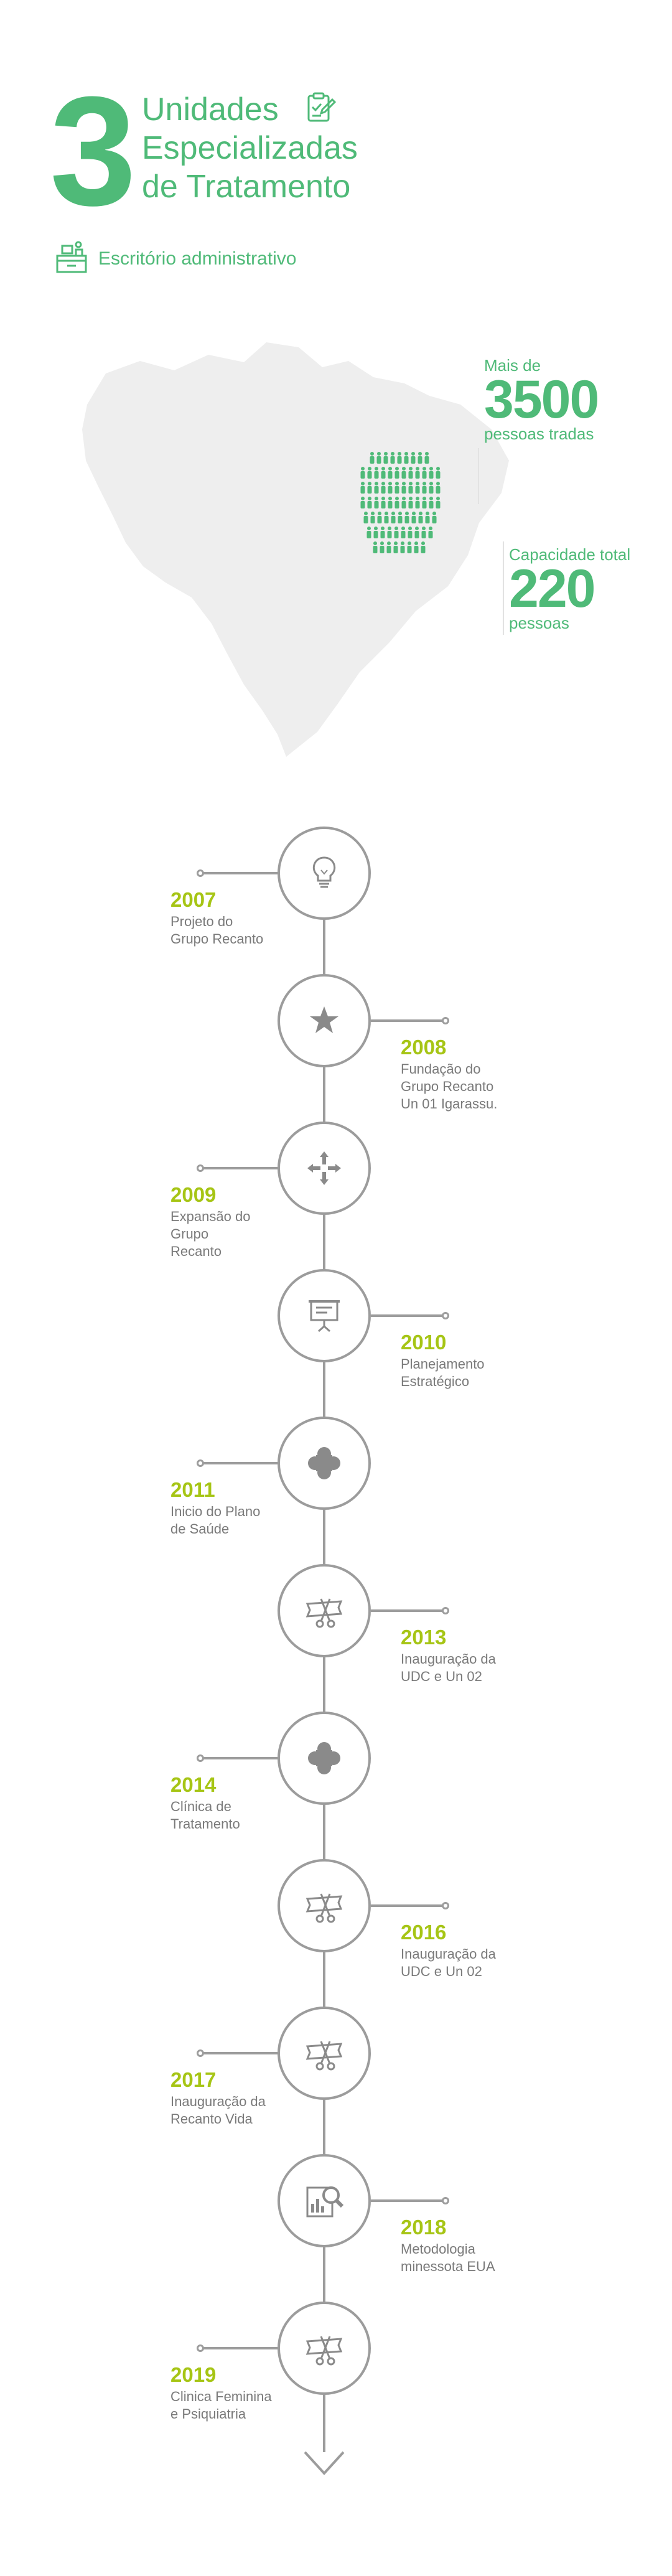  I want to click on office-desk-icon, so click(71, 257).